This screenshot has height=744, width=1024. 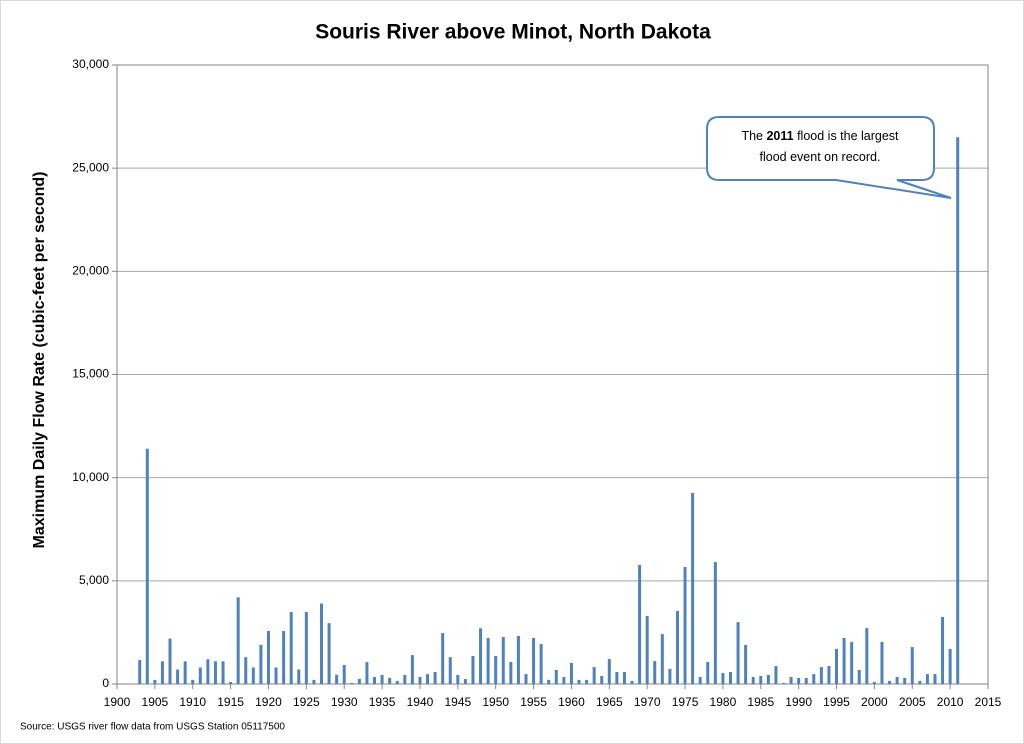 What do you see at coordinates (155, 702) in the screenshot?
I see `x-tick-label: 1905` at bounding box center [155, 702].